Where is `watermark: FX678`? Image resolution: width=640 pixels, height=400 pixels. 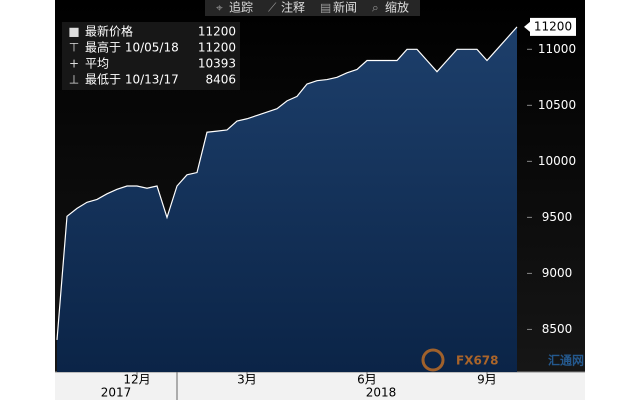 watermark: FX678 is located at coordinates (477, 361).